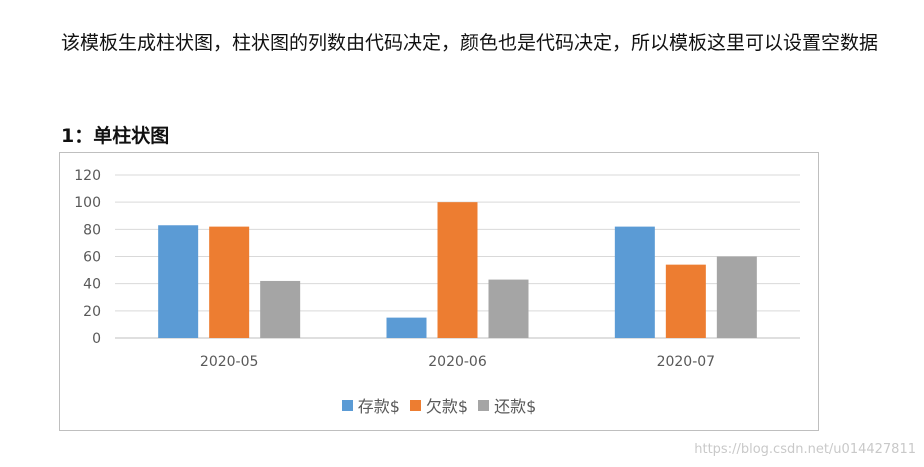 This screenshot has height=467, width=924. What do you see at coordinates (457, 362) in the screenshot?
I see `x-tick-label: 2020-06` at bounding box center [457, 362].